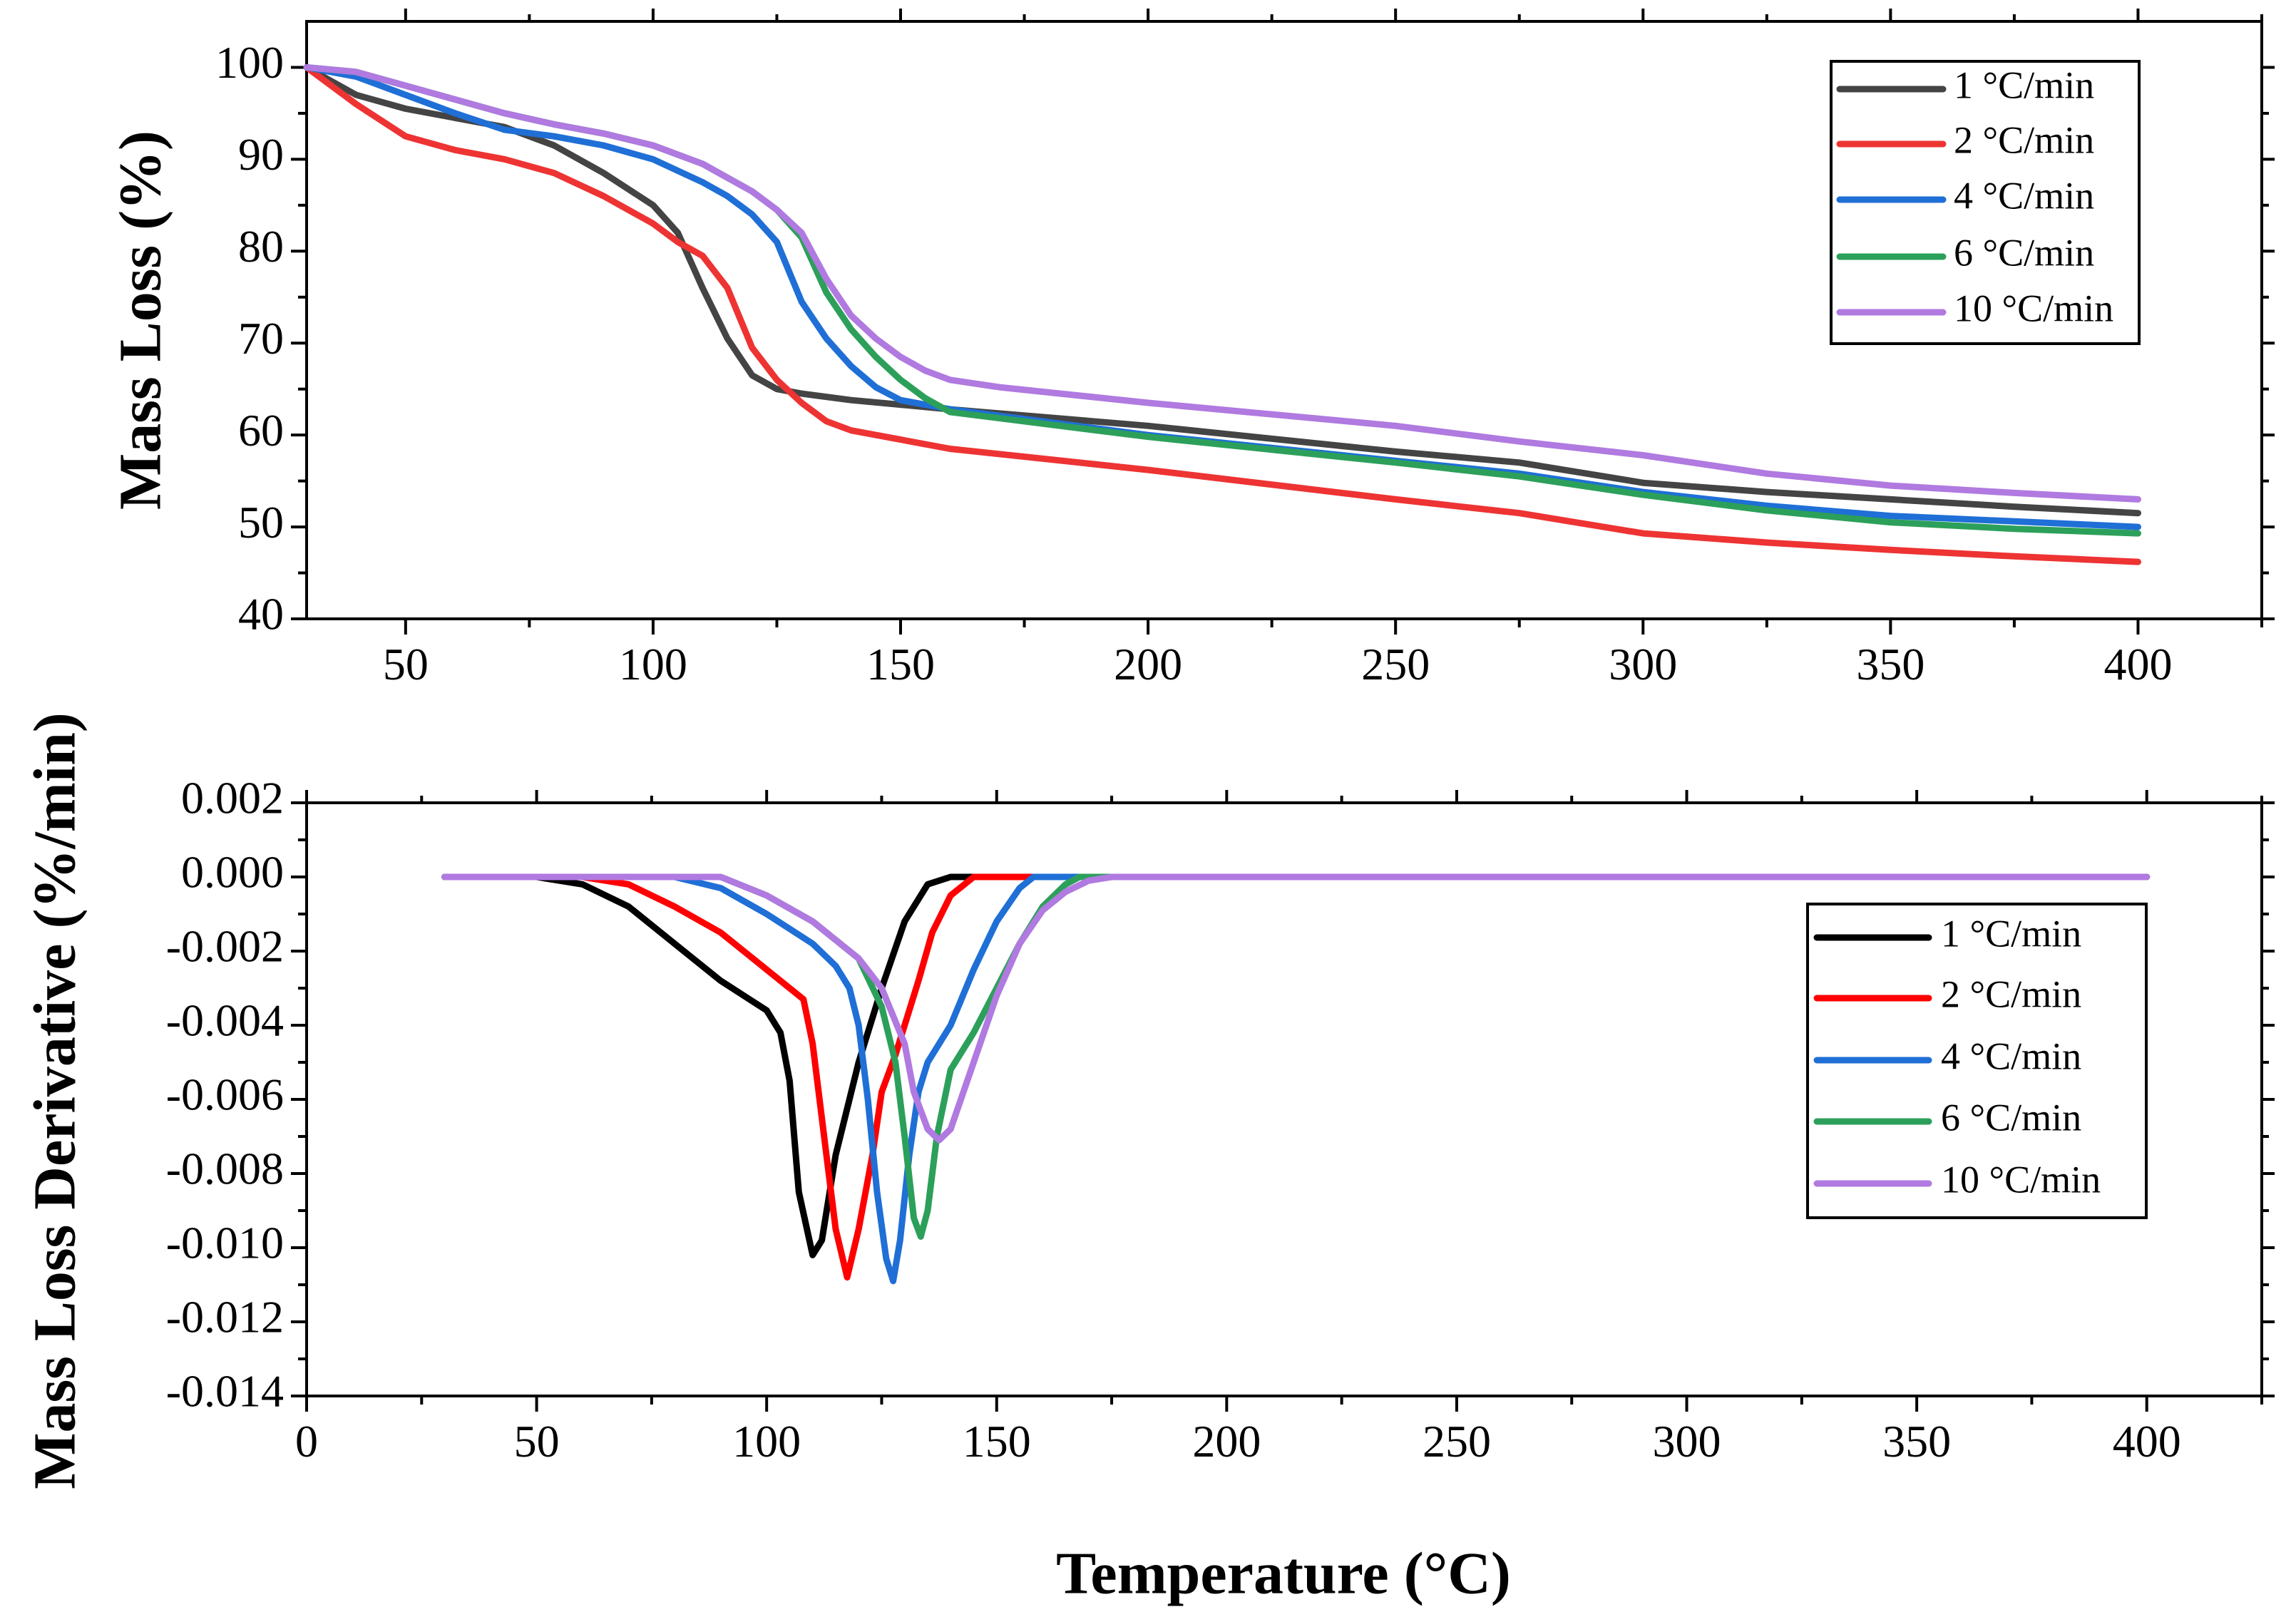 This screenshot has width=2296, height=1612. Describe the element at coordinates (2011, 994) in the screenshot. I see `dtg-legend-label-2: 2 °C/min` at that location.